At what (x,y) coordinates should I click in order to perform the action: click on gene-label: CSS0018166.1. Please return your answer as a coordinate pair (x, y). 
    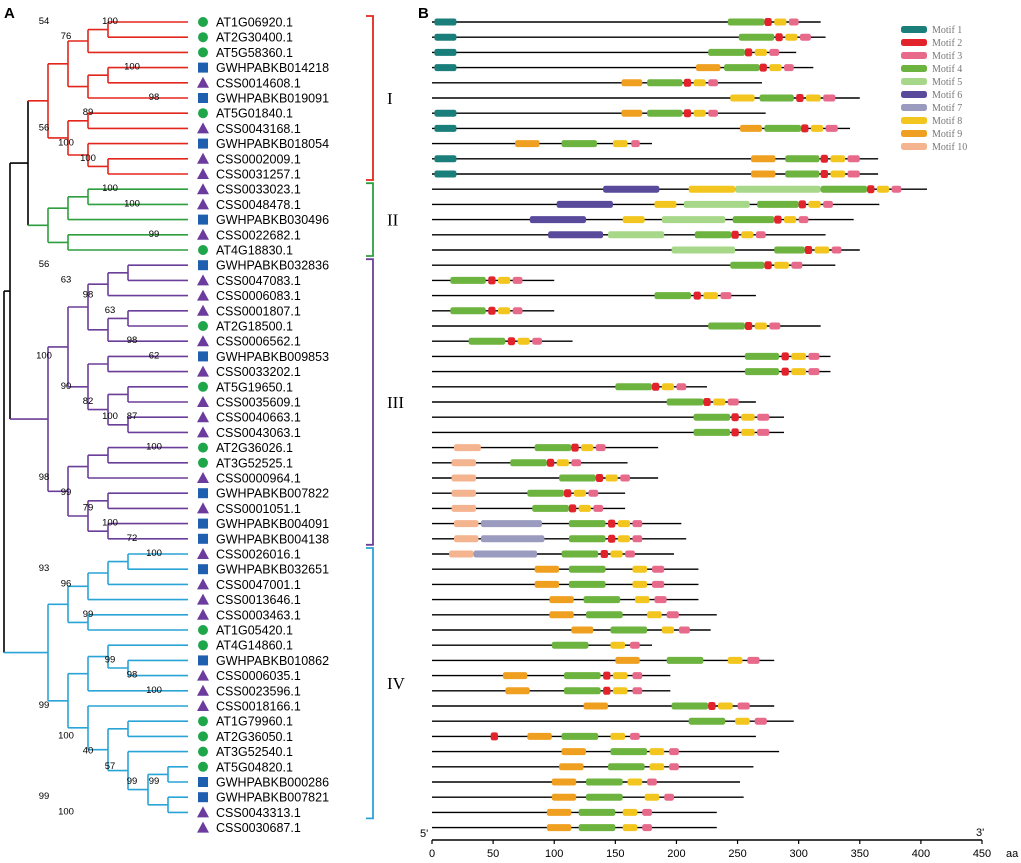
    Looking at the image, I should click on (258, 707).